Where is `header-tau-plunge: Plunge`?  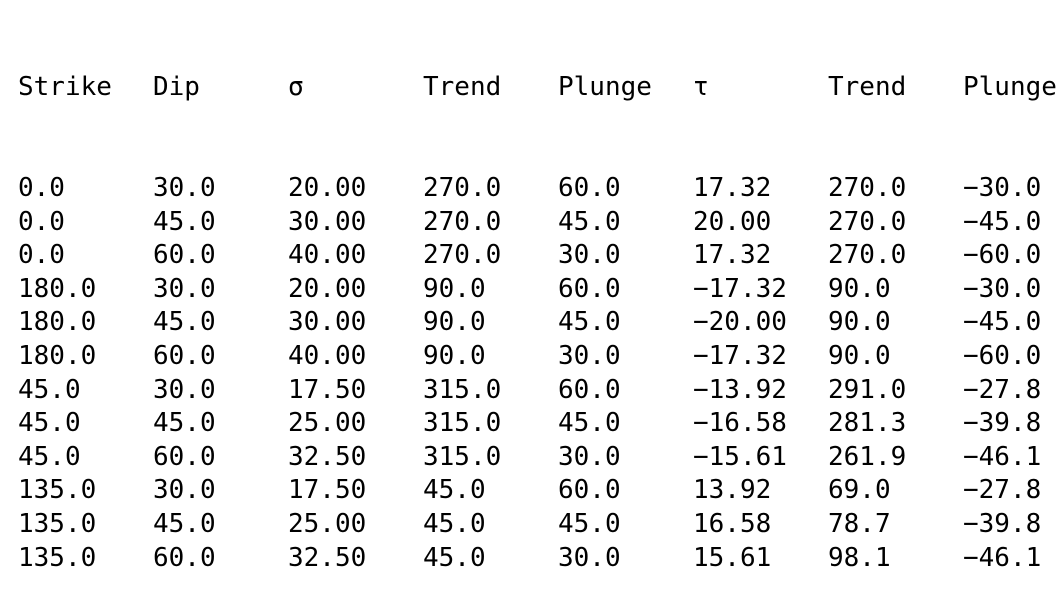
header-tau-plunge: Plunge is located at coordinates (1010, 87).